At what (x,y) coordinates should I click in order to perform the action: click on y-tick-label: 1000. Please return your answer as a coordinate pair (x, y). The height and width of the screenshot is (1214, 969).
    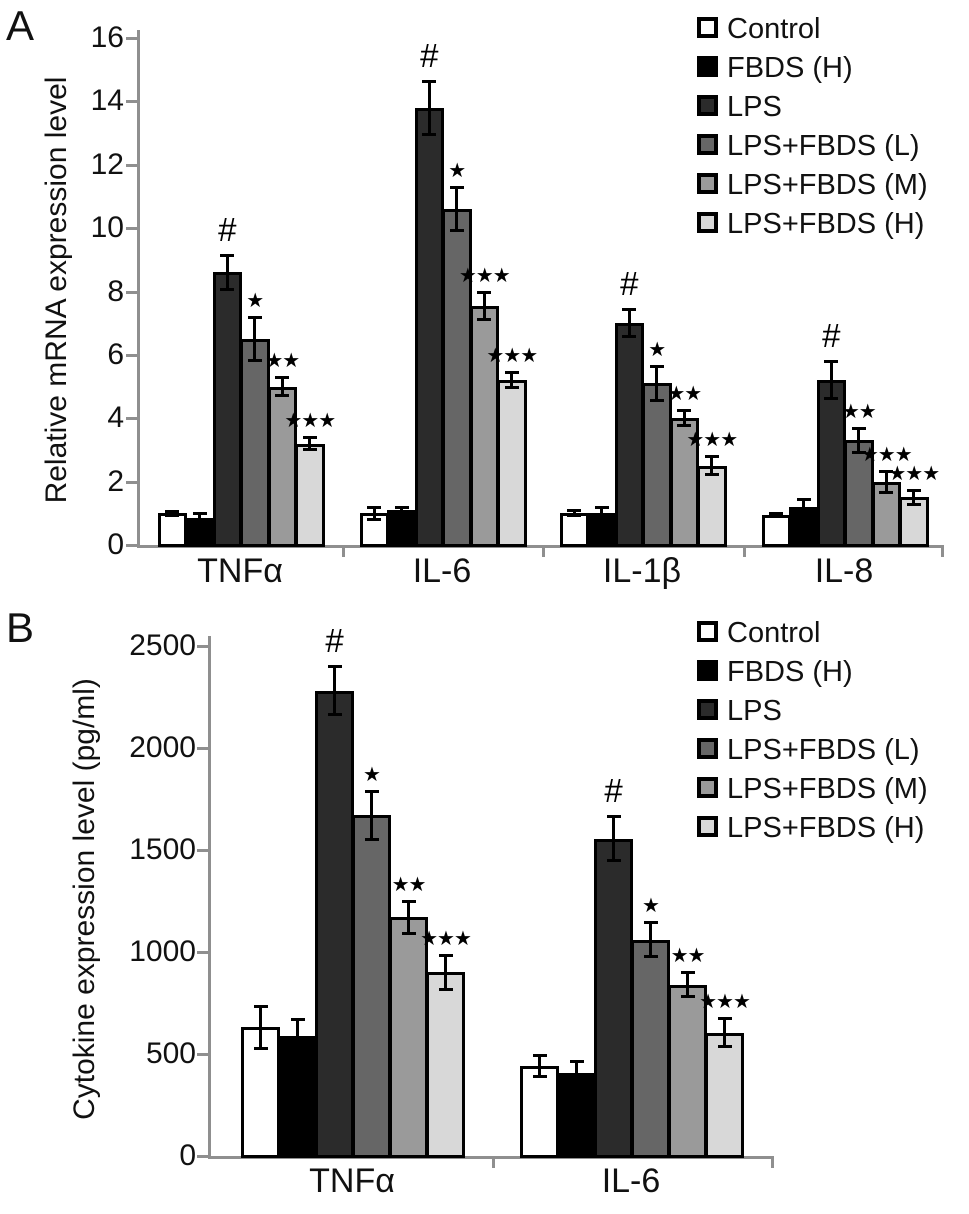
    Looking at the image, I should click on (162, 951).